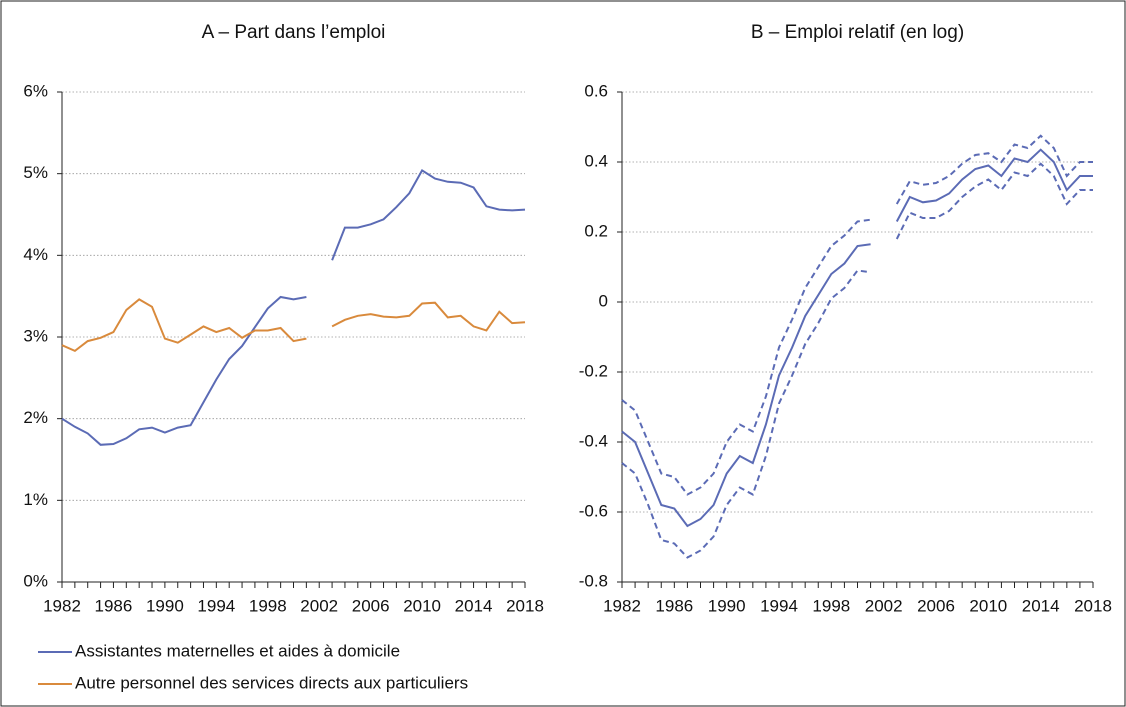 The height and width of the screenshot is (707, 1126). What do you see at coordinates (35, 172) in the screenshot?
I see `y-tick-label: 5%` at bounding box center [35, 172].